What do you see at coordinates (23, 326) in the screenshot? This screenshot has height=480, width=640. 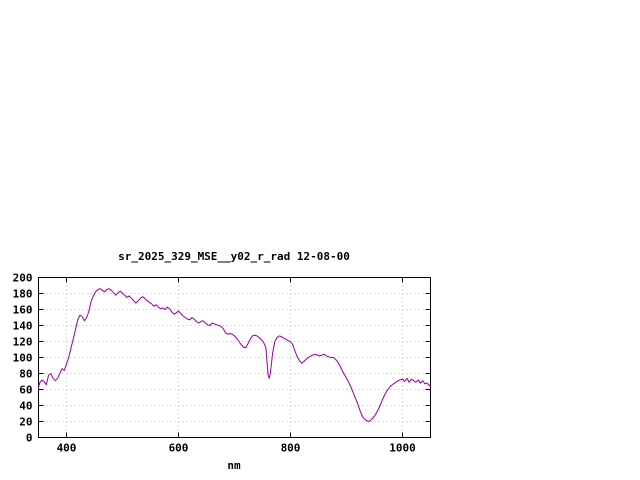 I see `y-tick-label: 140` at bounding box center [23, 326].